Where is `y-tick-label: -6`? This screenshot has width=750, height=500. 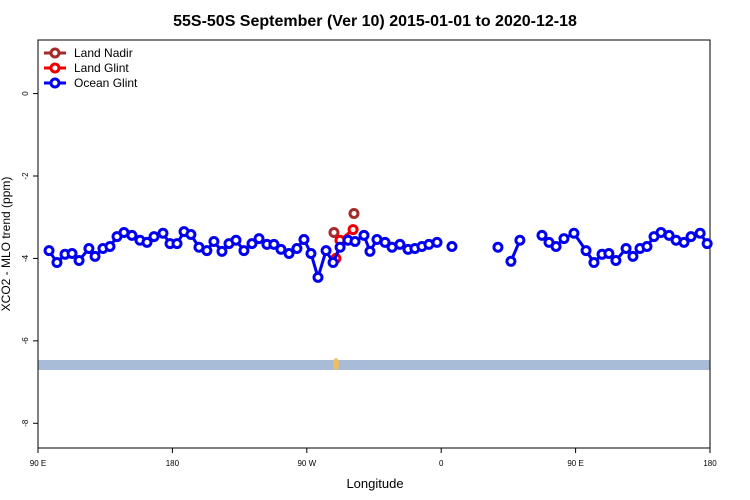 y-tick-label: -6 is located at coordinates (25, 341).